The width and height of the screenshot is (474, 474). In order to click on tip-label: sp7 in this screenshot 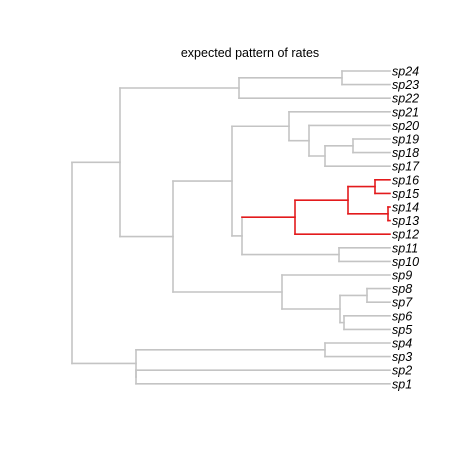, I will do `click(402, 303)`.